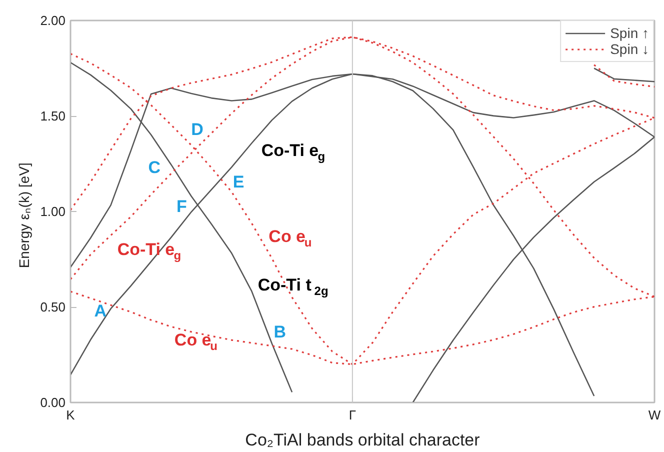  Describe the element at coordinates (53, 211) in the screenshot. I see `y-tick-label: 1.00` at that location.